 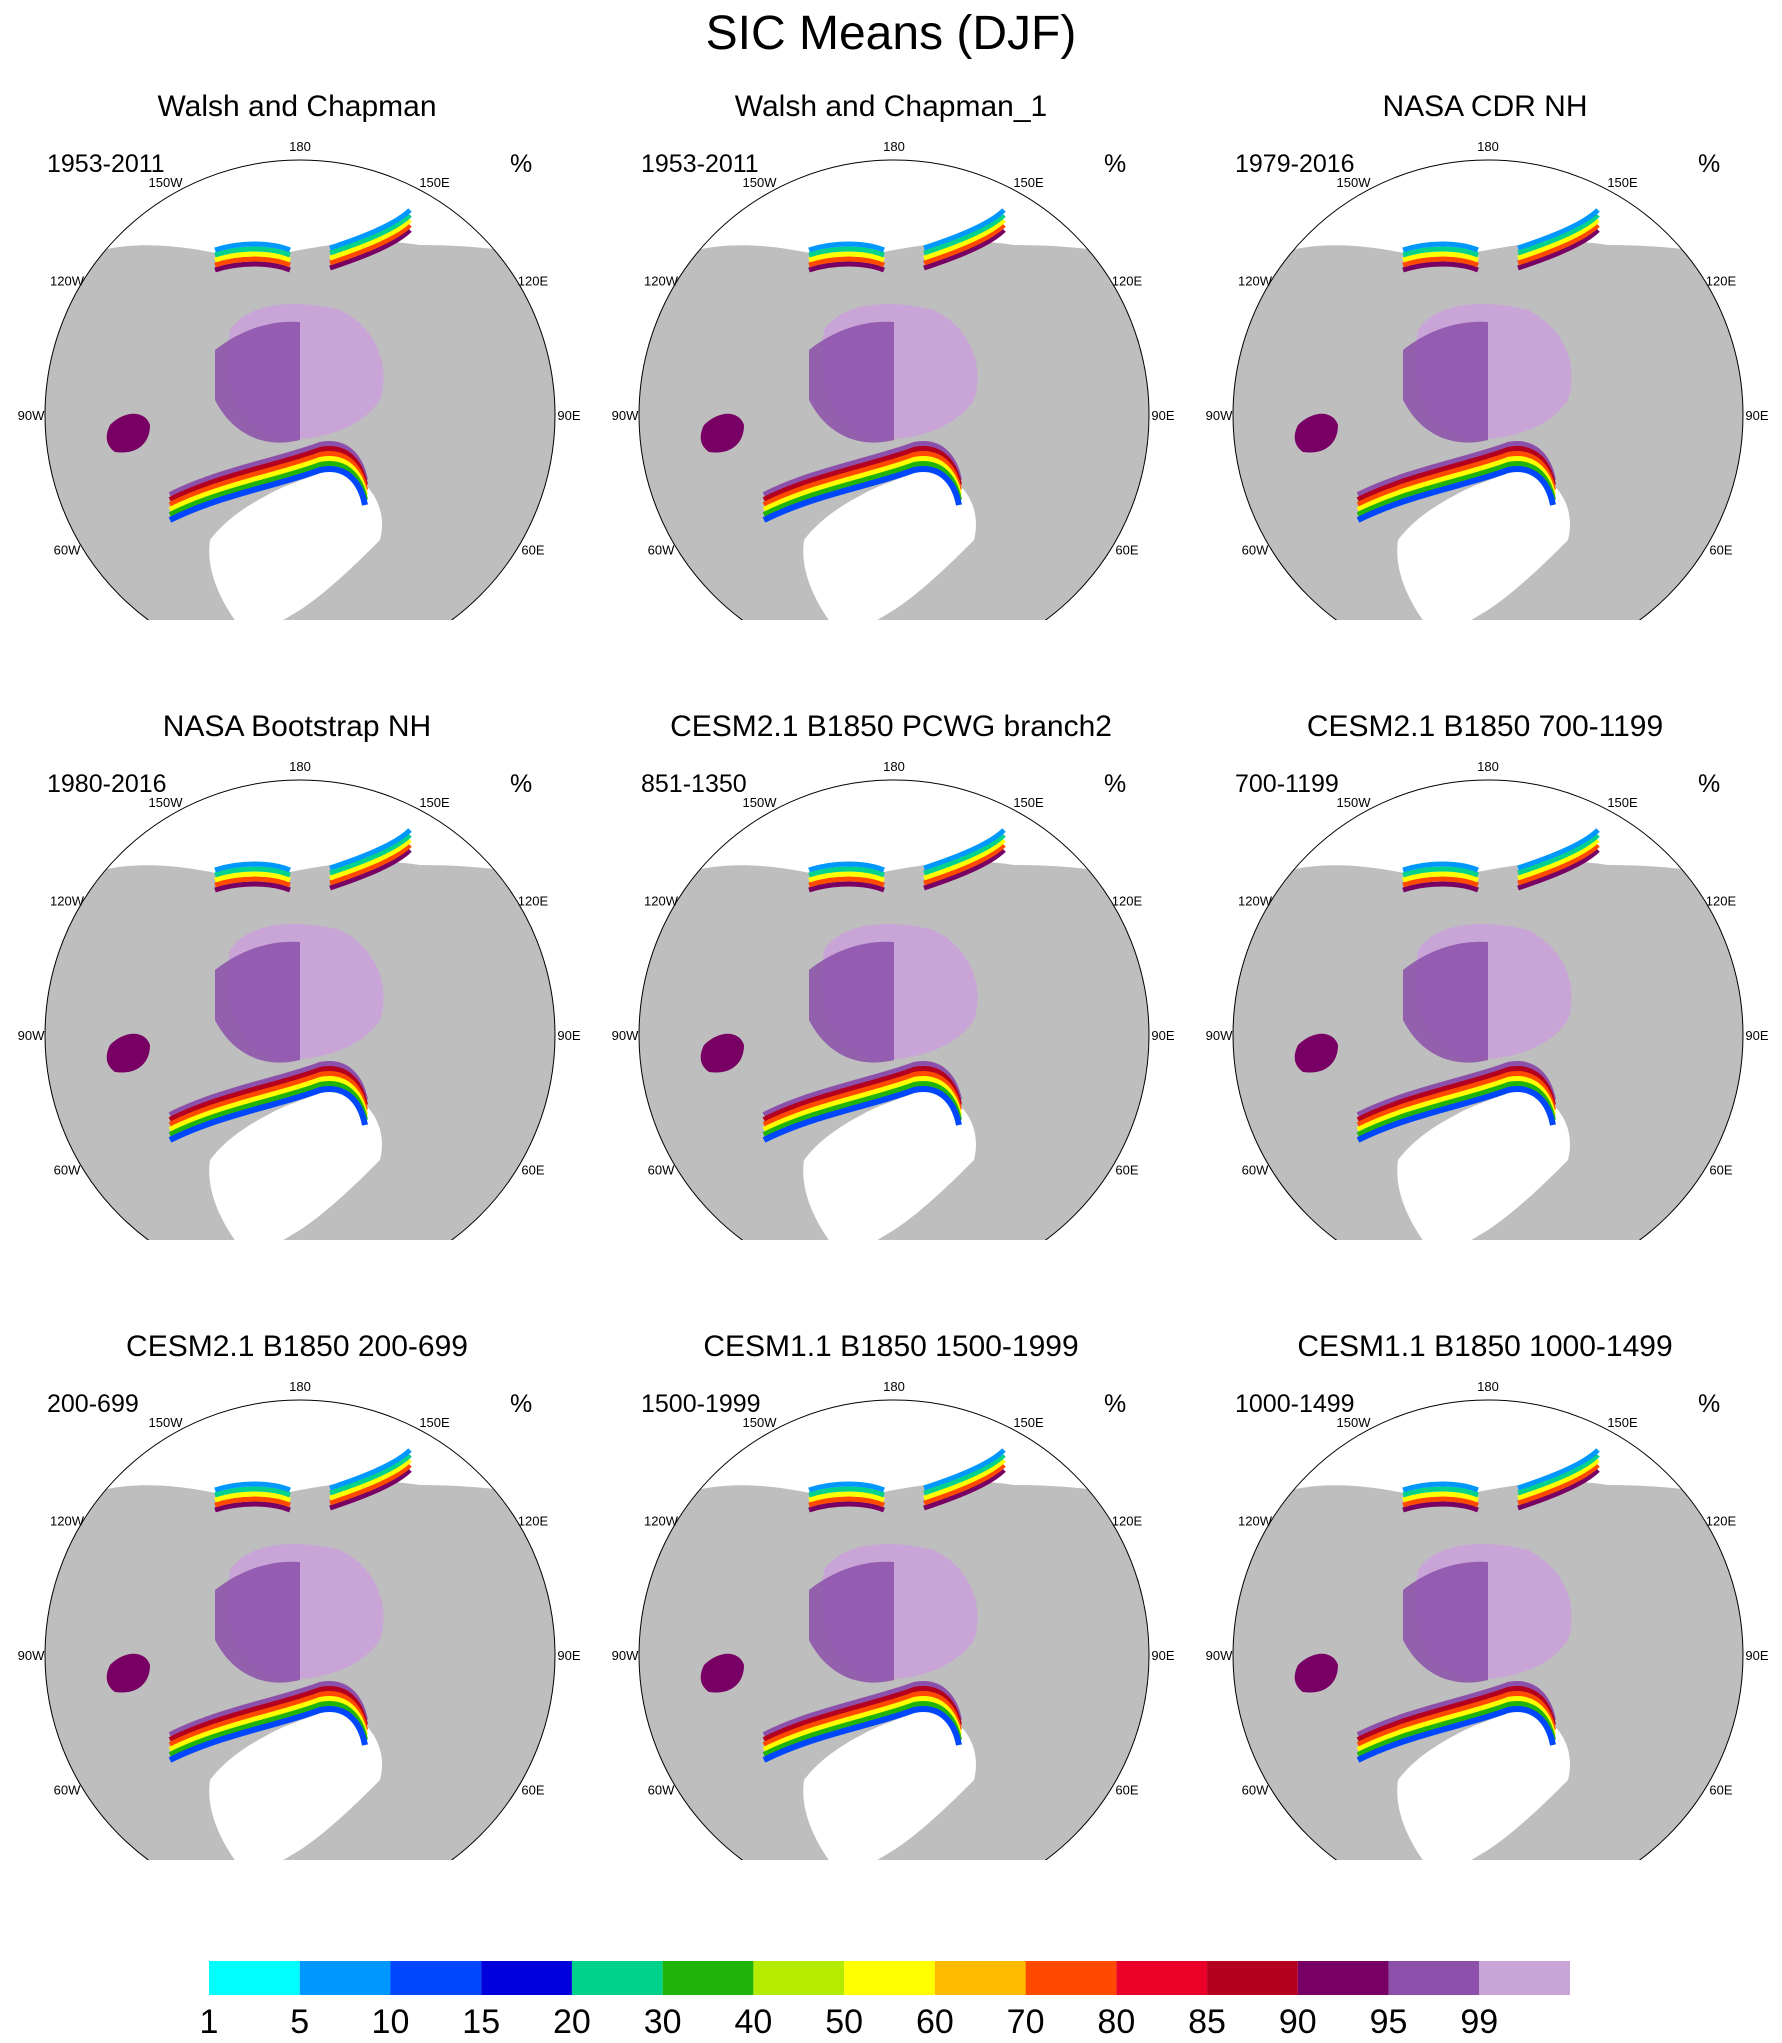 I want to click on colorbar-label: 40, so click(x=753, y=2022).